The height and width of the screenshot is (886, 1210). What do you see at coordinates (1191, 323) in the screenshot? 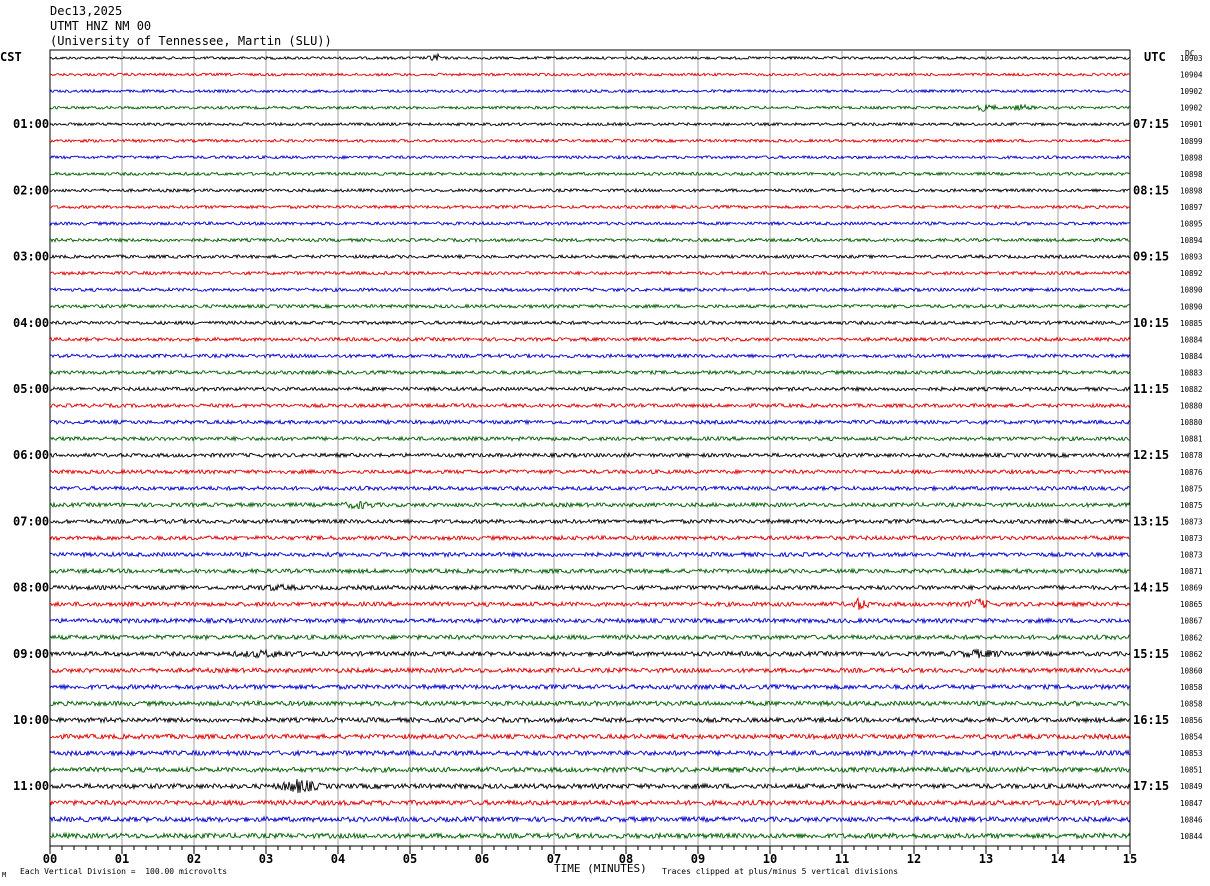
I see `dc-value-label: 10885` at bounding box center [1191, 323].